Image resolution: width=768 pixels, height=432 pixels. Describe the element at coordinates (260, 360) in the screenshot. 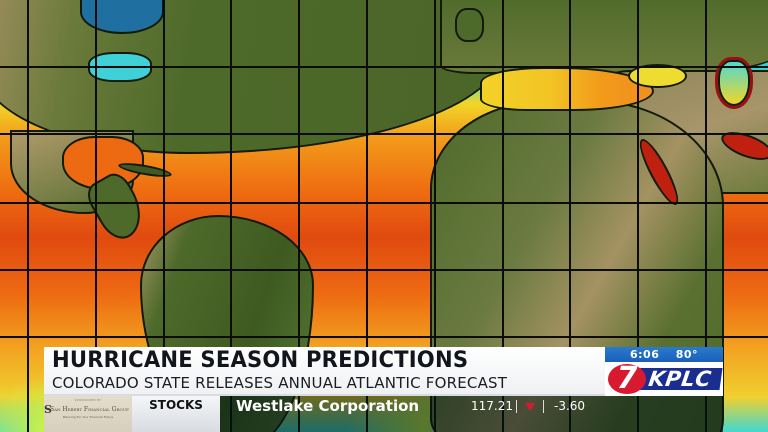

I see `headline: HURRICANE SEASON PREDICTIONS` at that location.